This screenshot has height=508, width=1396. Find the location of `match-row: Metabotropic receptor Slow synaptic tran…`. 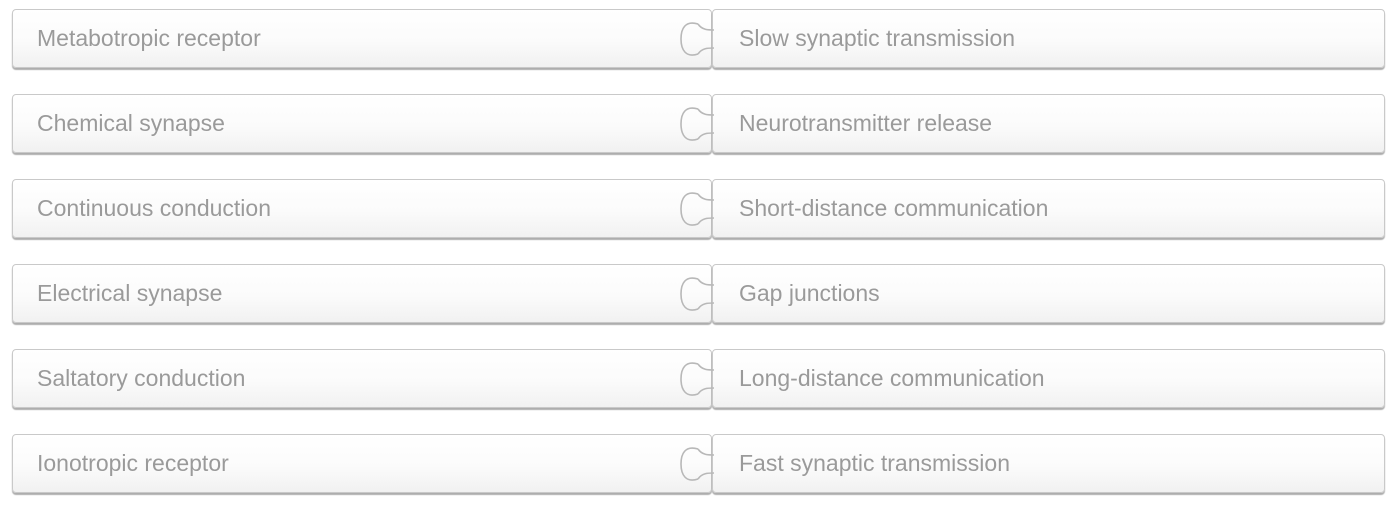

match-row: Metabotropic receptor Slow synaptic tran… is located at coordinates (698, 39).